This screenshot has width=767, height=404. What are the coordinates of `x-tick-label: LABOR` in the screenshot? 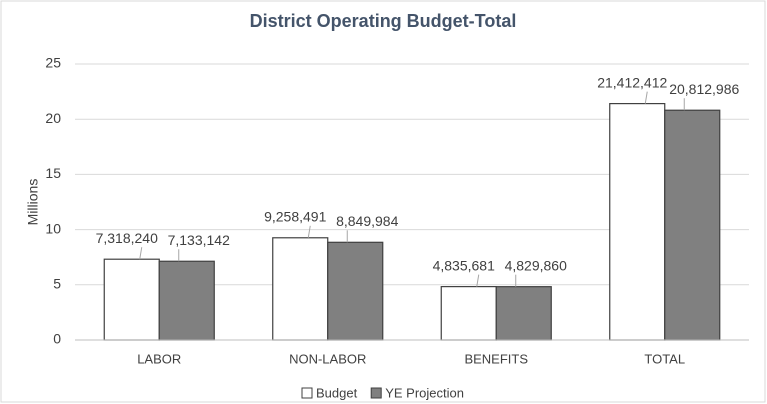 It's located at (159, 358).